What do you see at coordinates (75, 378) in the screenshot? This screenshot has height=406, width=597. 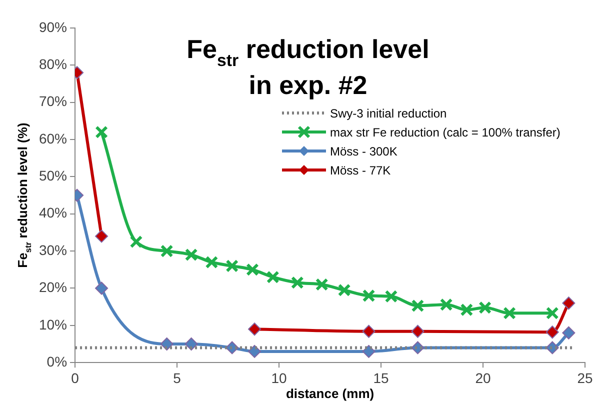 I see `x-tick-label: 0` at bounding box center [75, 378].